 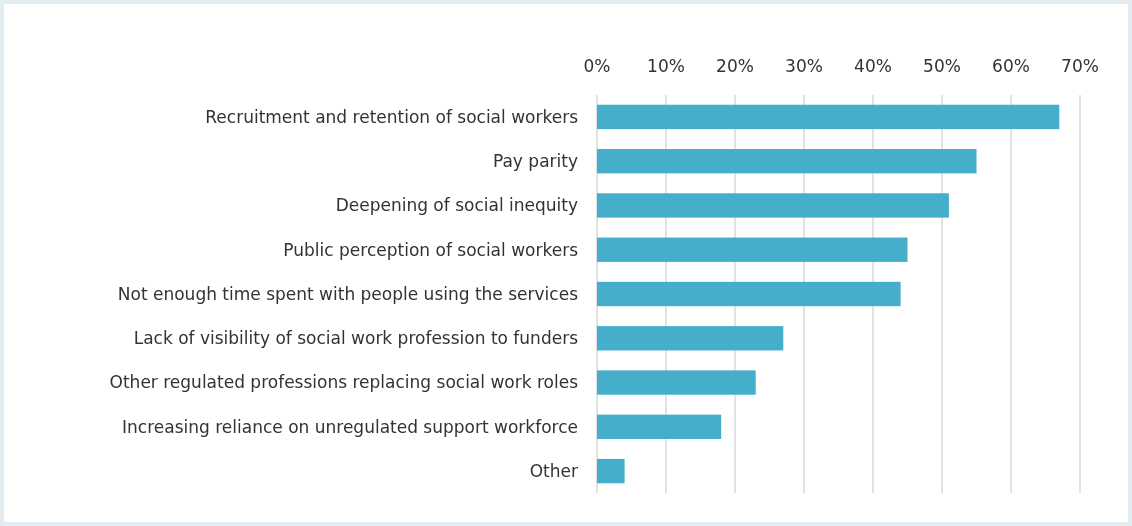 What do you see at coordinates (392, 116) in the screenshot?
I see `y-tick-label: Recruitment and retention of social workers` at bounding box center [392, 116].